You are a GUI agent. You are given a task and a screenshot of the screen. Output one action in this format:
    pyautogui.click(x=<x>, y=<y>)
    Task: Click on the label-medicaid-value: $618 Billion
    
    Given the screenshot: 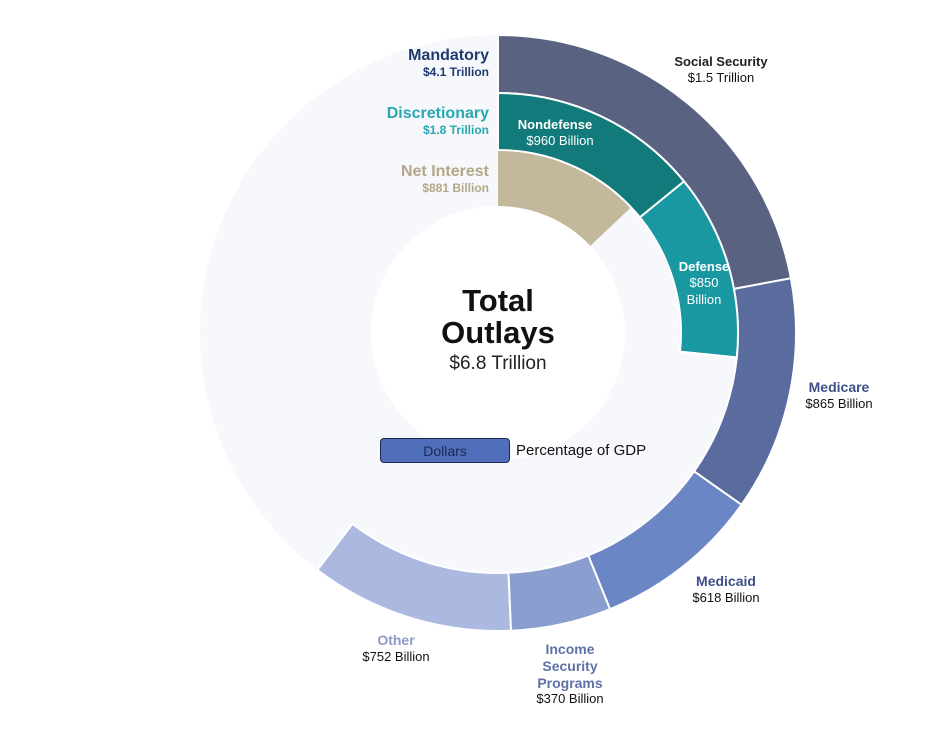 What is the action you would take?
    pyautogui.click(x=726, y=597)
    